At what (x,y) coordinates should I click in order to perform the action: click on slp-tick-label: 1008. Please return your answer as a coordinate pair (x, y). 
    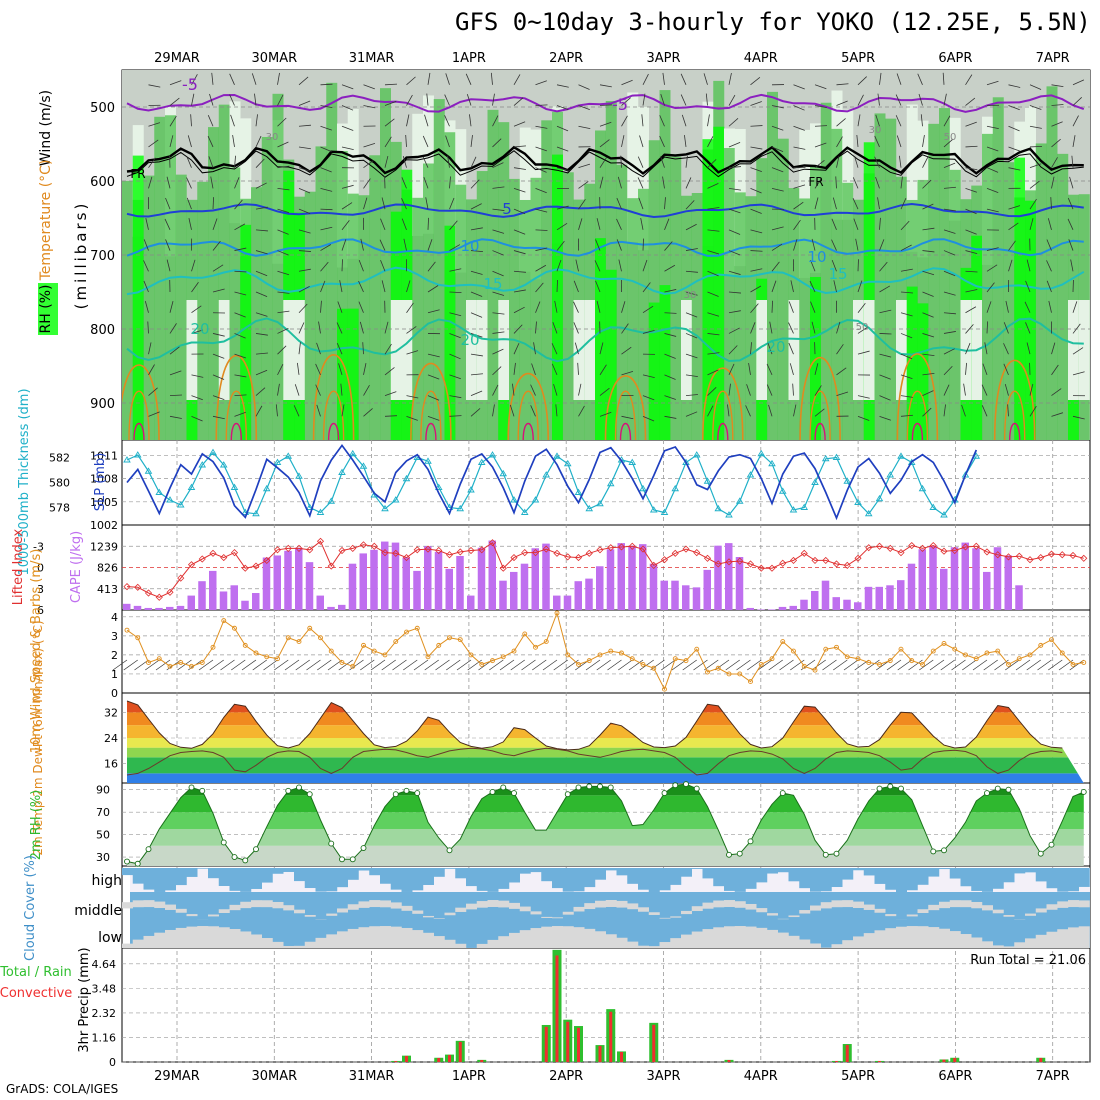
    Looking at the image, I should click on (104, 479).